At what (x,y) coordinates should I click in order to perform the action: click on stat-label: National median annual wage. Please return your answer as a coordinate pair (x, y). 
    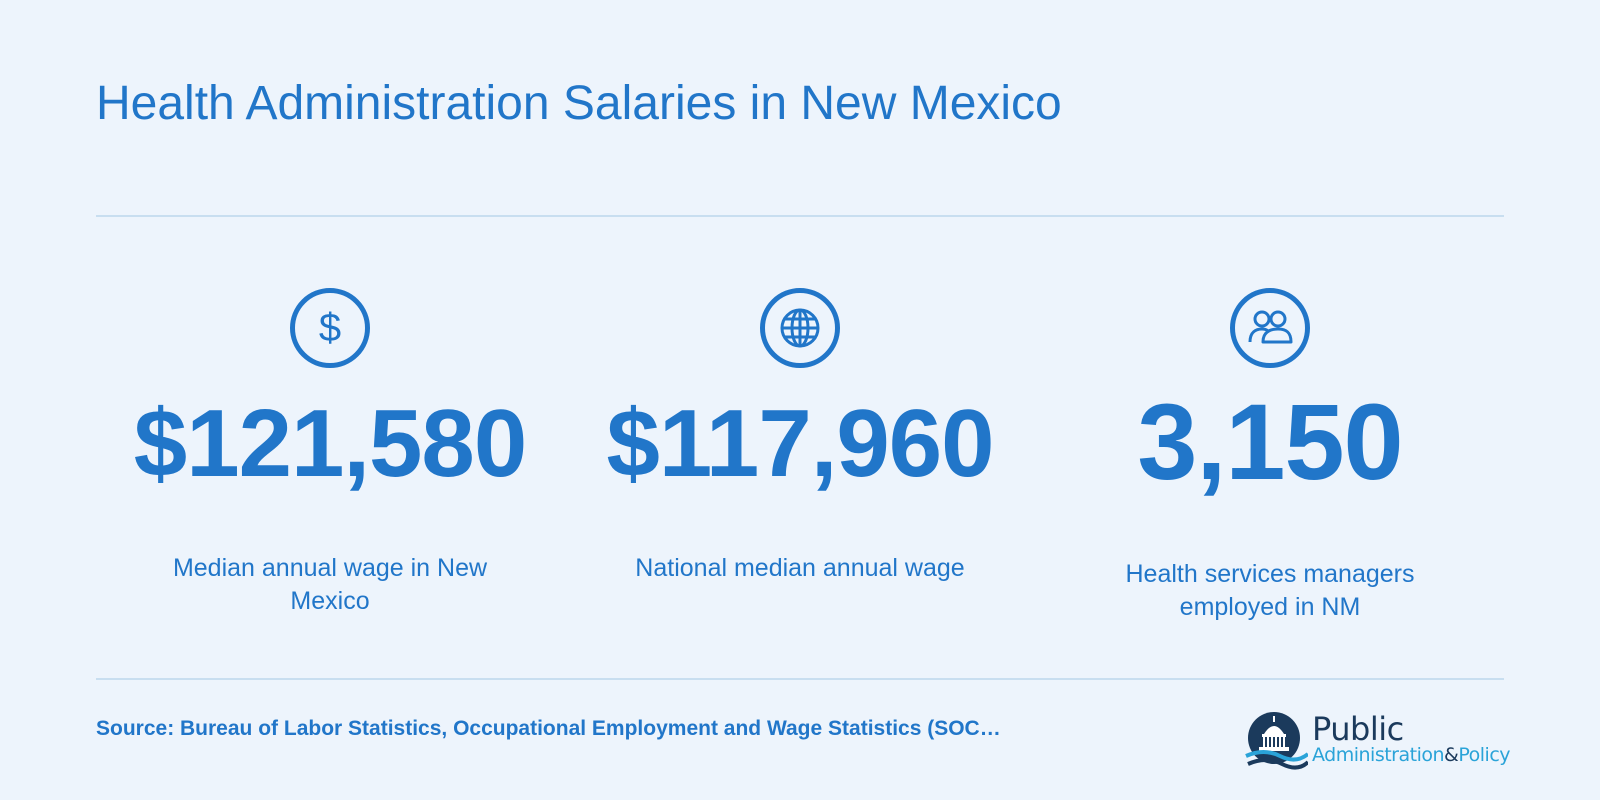
    Looking at the image, I should click on (800, 568).